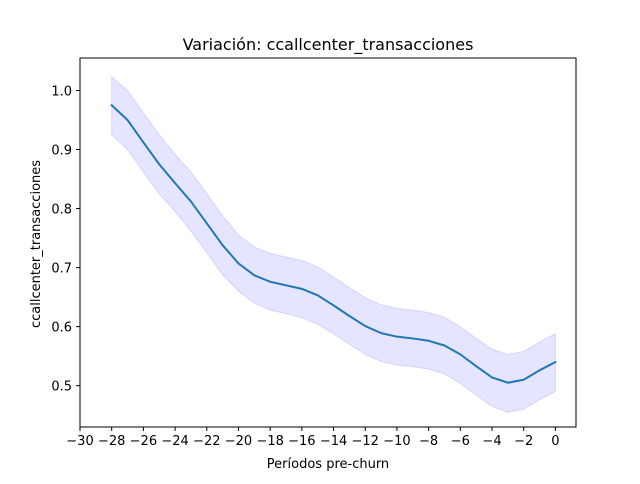  What do you see at coordinates (491, 441) in the screenshot?
I see `x-tick-label: −4` at bounding box center [491, 441].